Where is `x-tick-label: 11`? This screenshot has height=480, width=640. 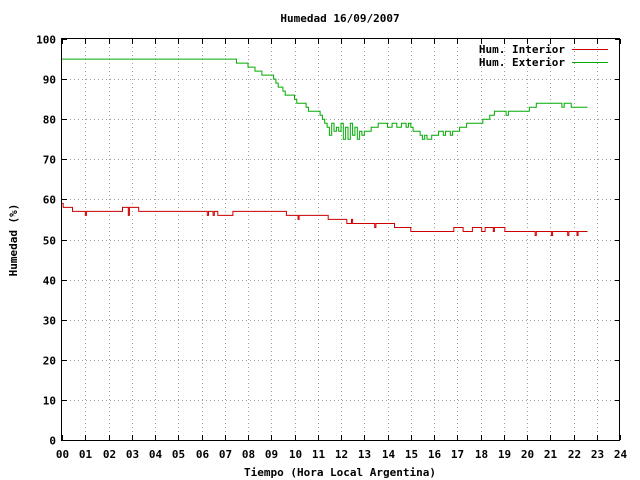 x-tick-label: 11 is located at coordinates (319, 454).